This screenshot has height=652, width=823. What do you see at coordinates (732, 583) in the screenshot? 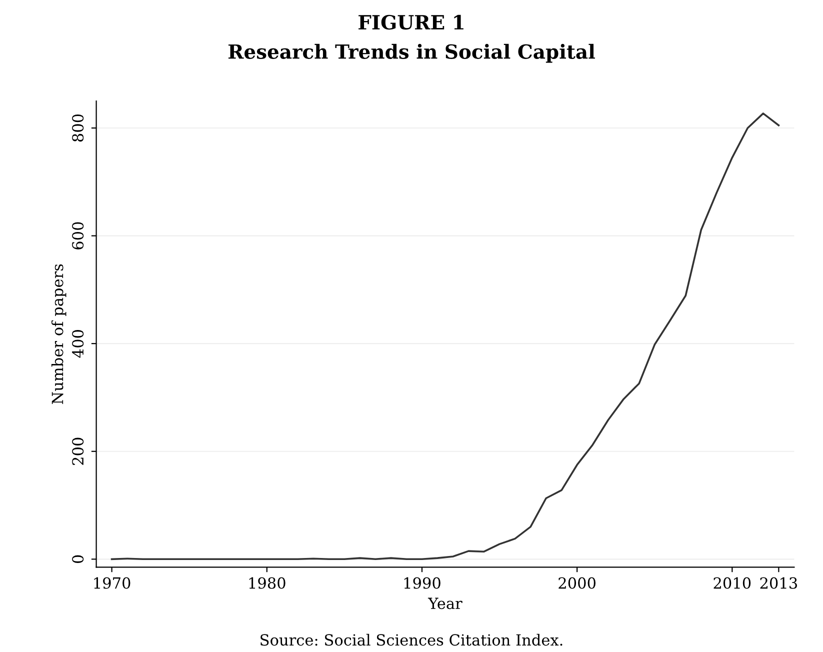
I see `x-tick-label: 2010` at bounding box center [732, 583].